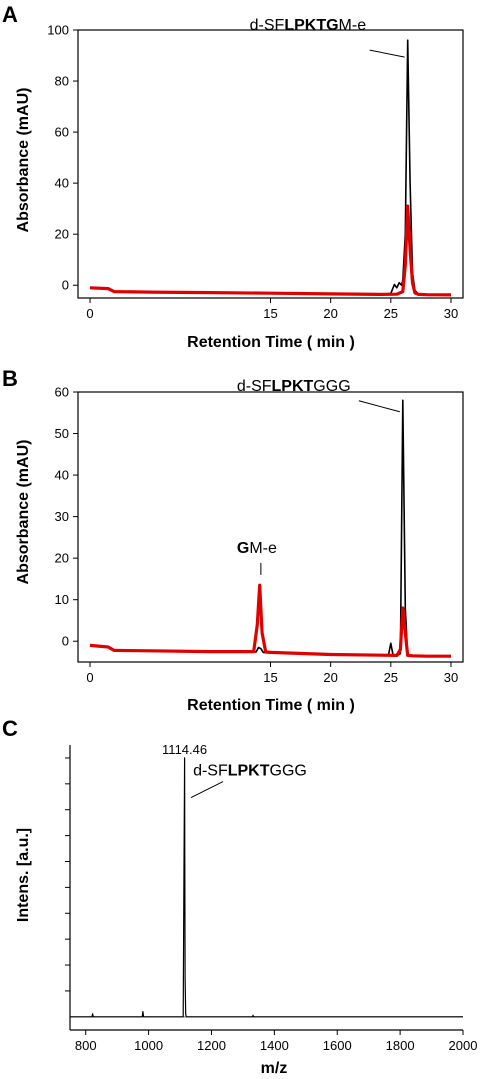 The width and height of the screenshot is (485, 1079). What do you see at coordinates (58, 30) in the screenshot?
I see `y-tick-label: 100` at bounding box center [58, 30].